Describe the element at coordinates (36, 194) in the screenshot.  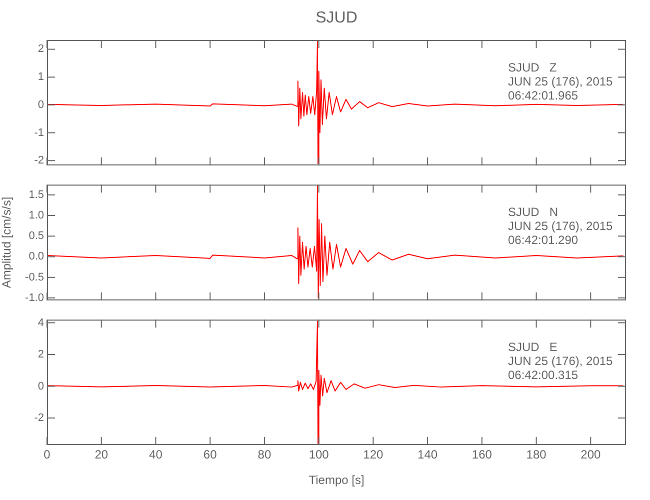
I see `y-tick-label: 1.5` at that location.